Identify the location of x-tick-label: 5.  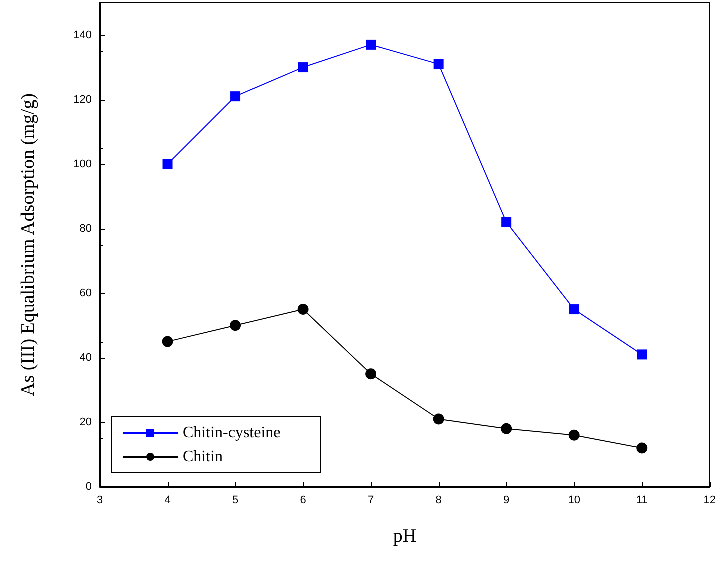
(235, 500).